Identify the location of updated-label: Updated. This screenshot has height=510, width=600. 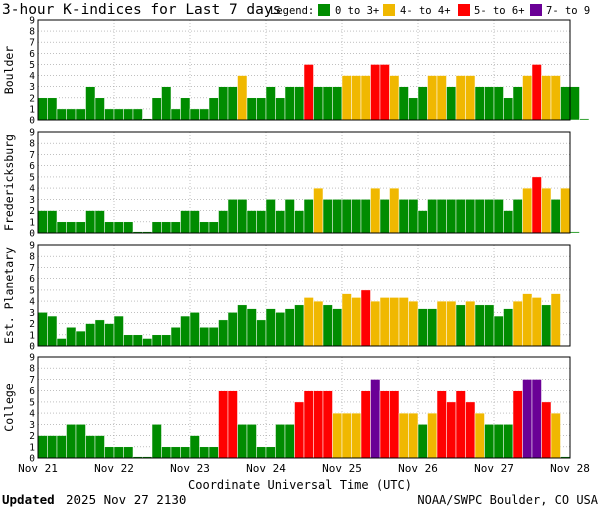
(28, 499).